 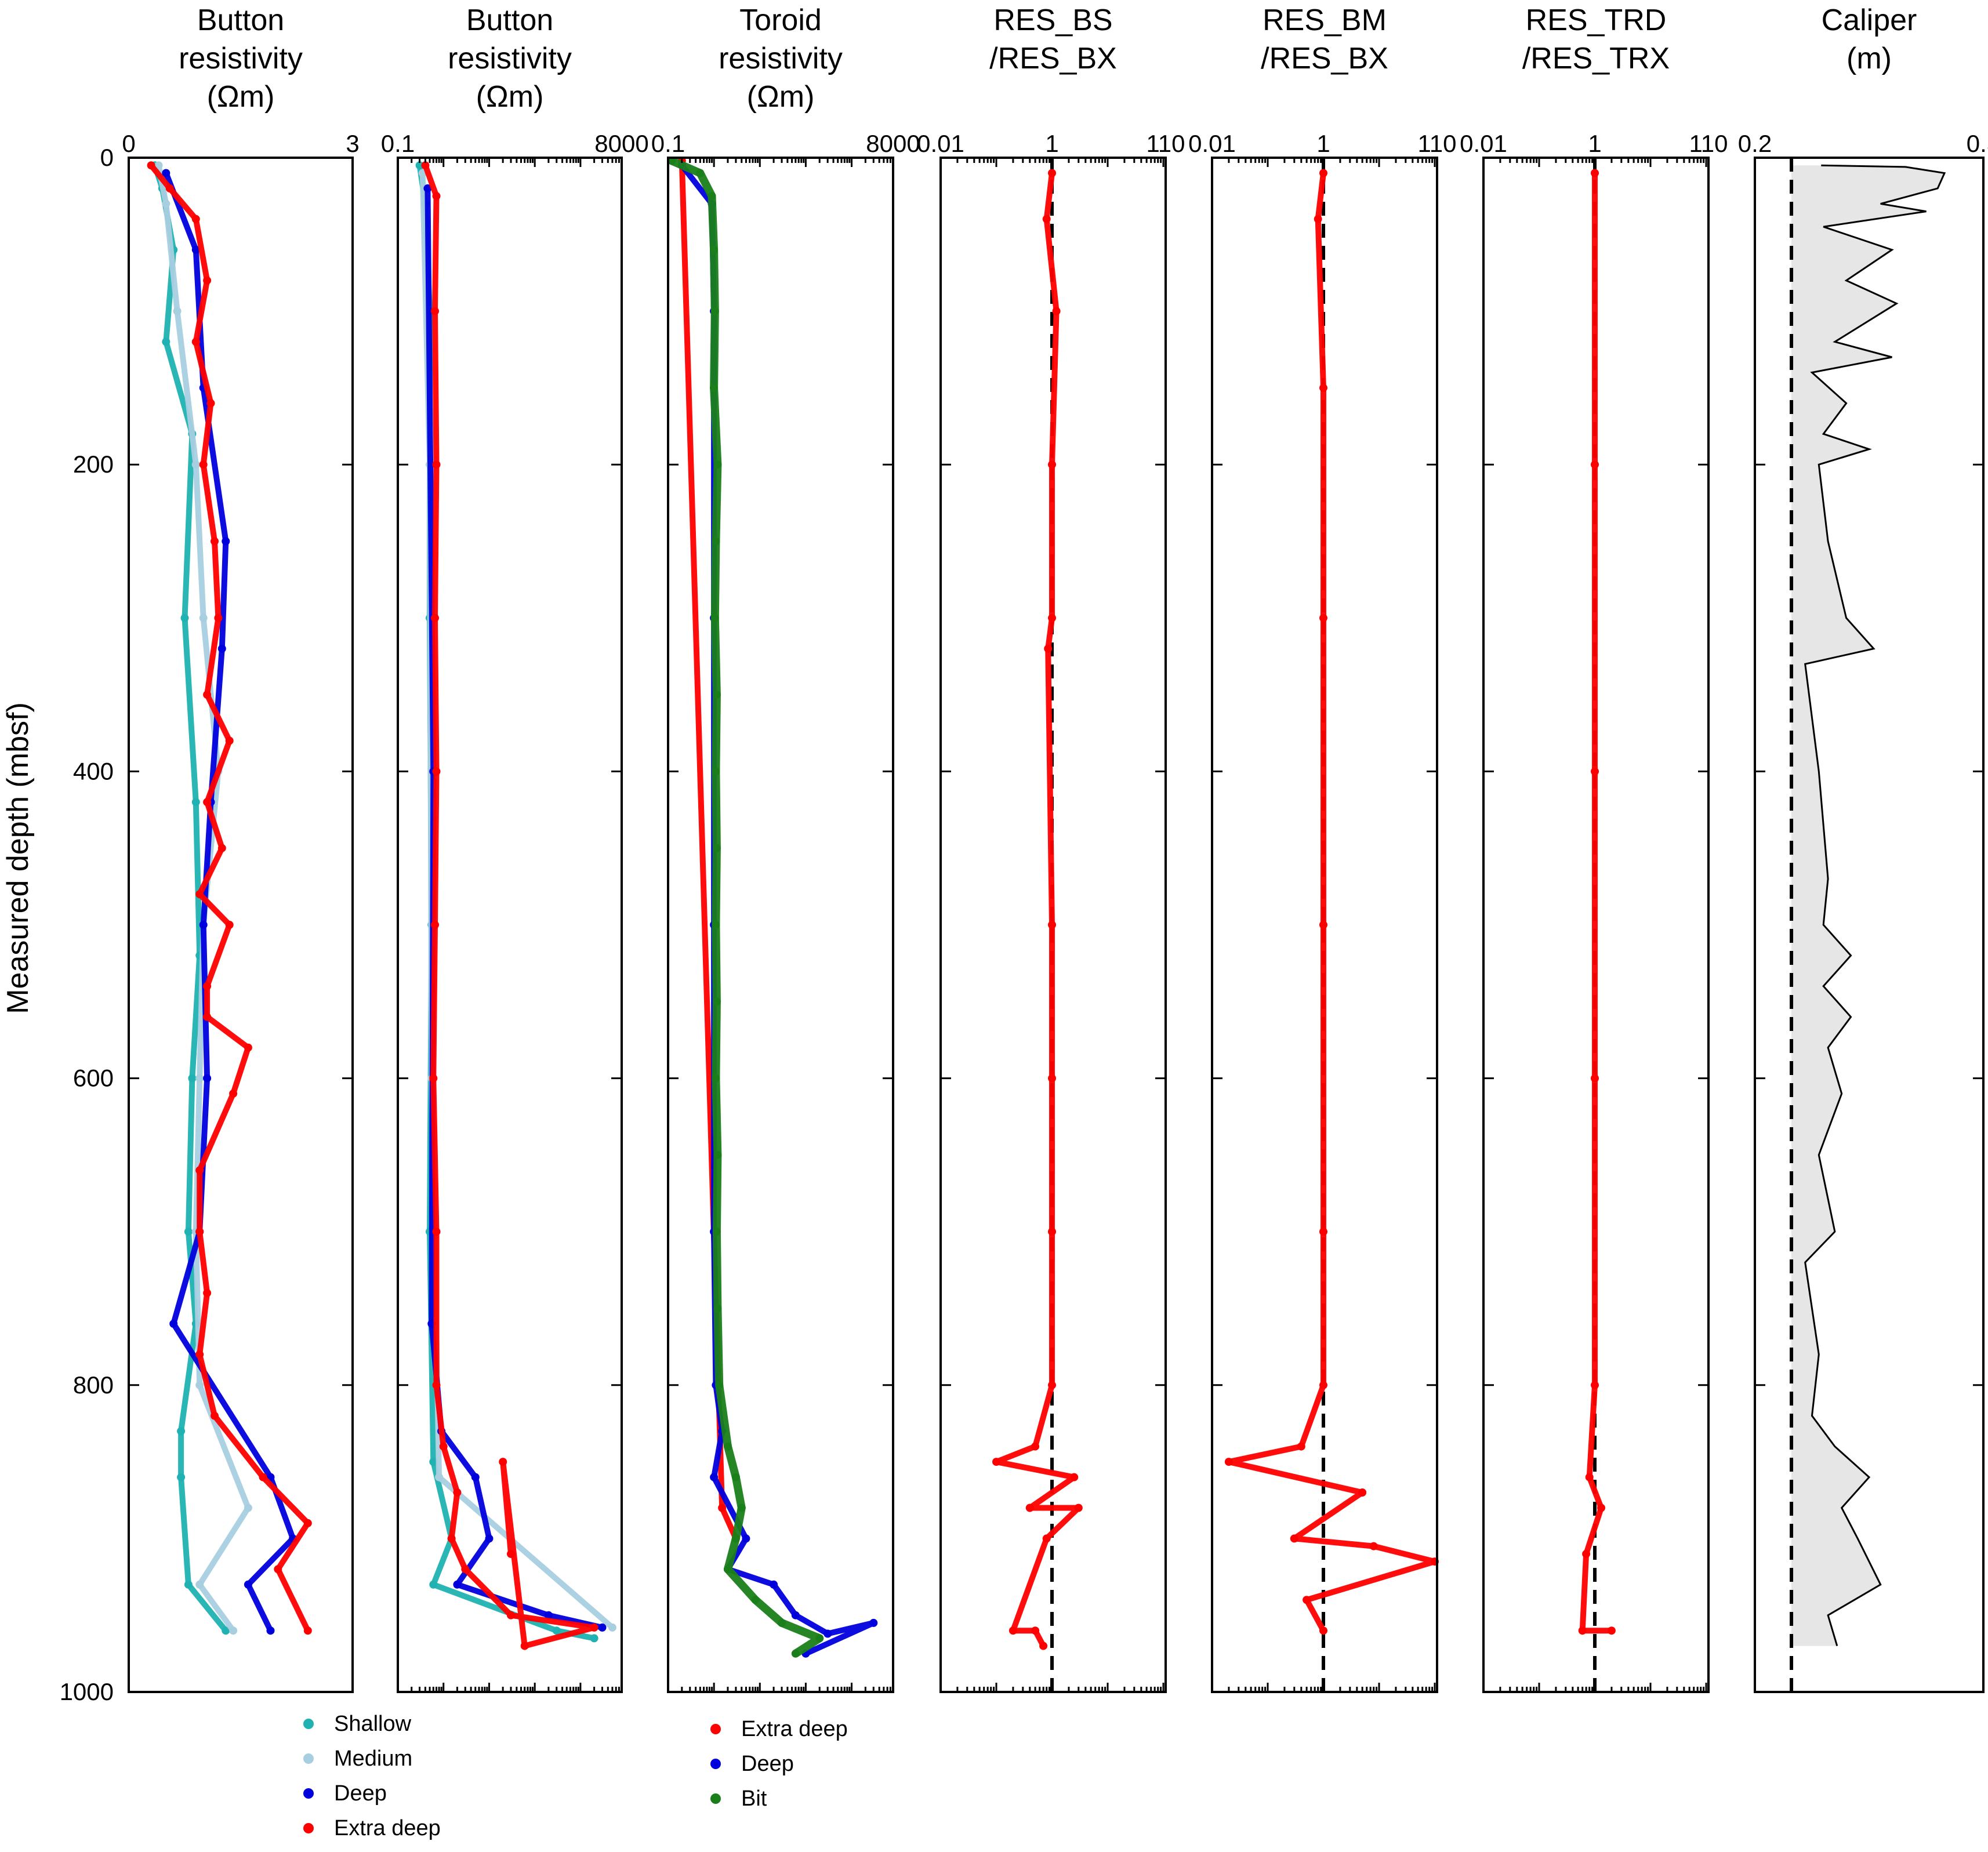 What do you see at coordinates (87, 924) in the screenshot?
I see `y-axis-ticks: 0 200 400 600 800 1000` at bounding box center [87, 924].